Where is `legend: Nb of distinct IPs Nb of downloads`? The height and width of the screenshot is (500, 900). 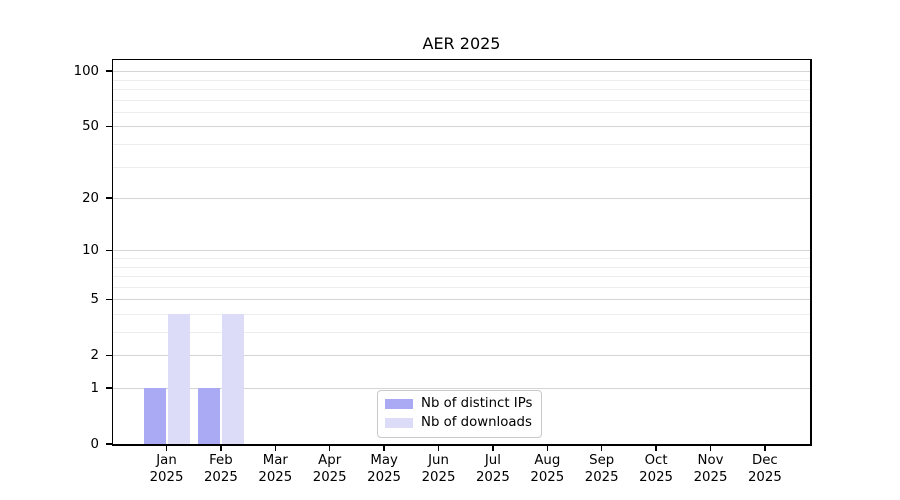
legend: Nb of distinct IPs Nb of downloads is located at coordinates (460, 414).